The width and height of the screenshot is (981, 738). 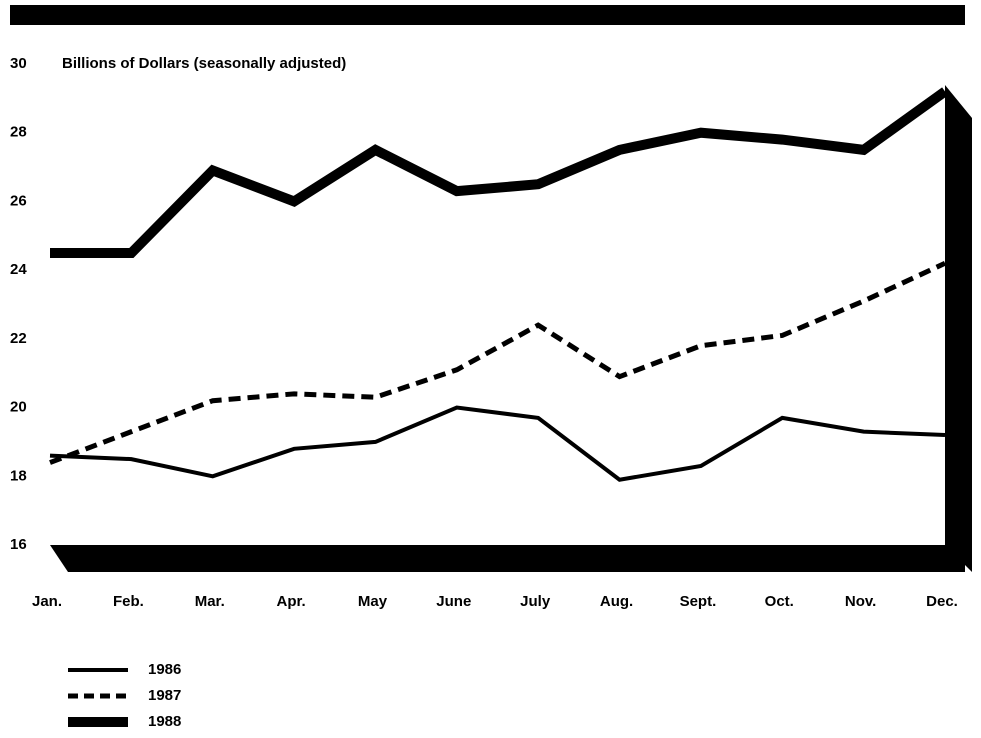 I want to click on top-bar, so click(x=487, y=15).